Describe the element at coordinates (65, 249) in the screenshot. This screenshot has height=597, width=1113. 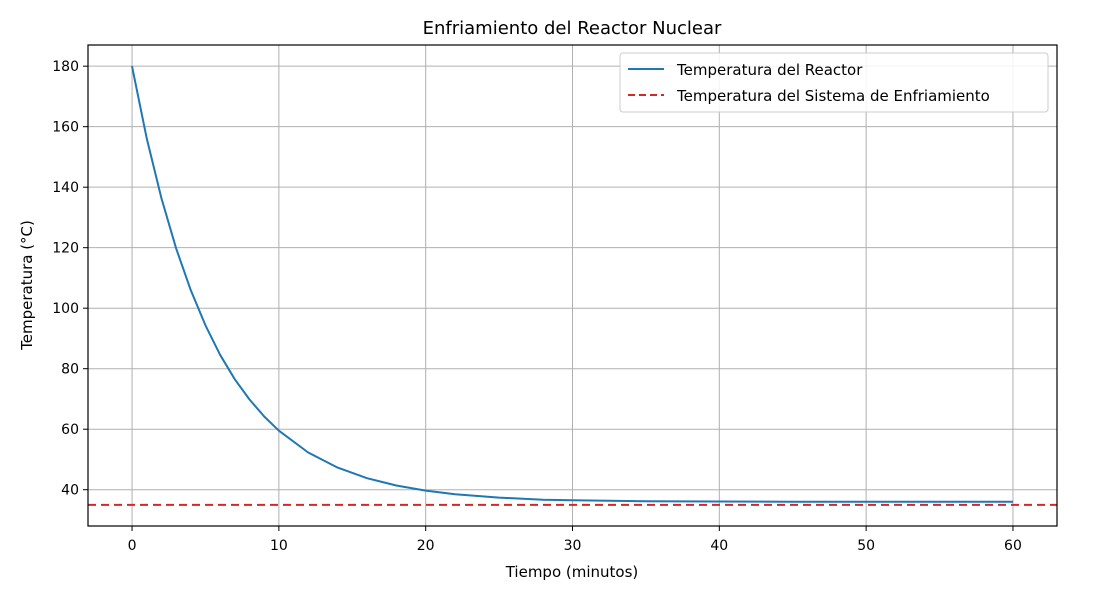
I see `y-tick-label: 120` at that location.